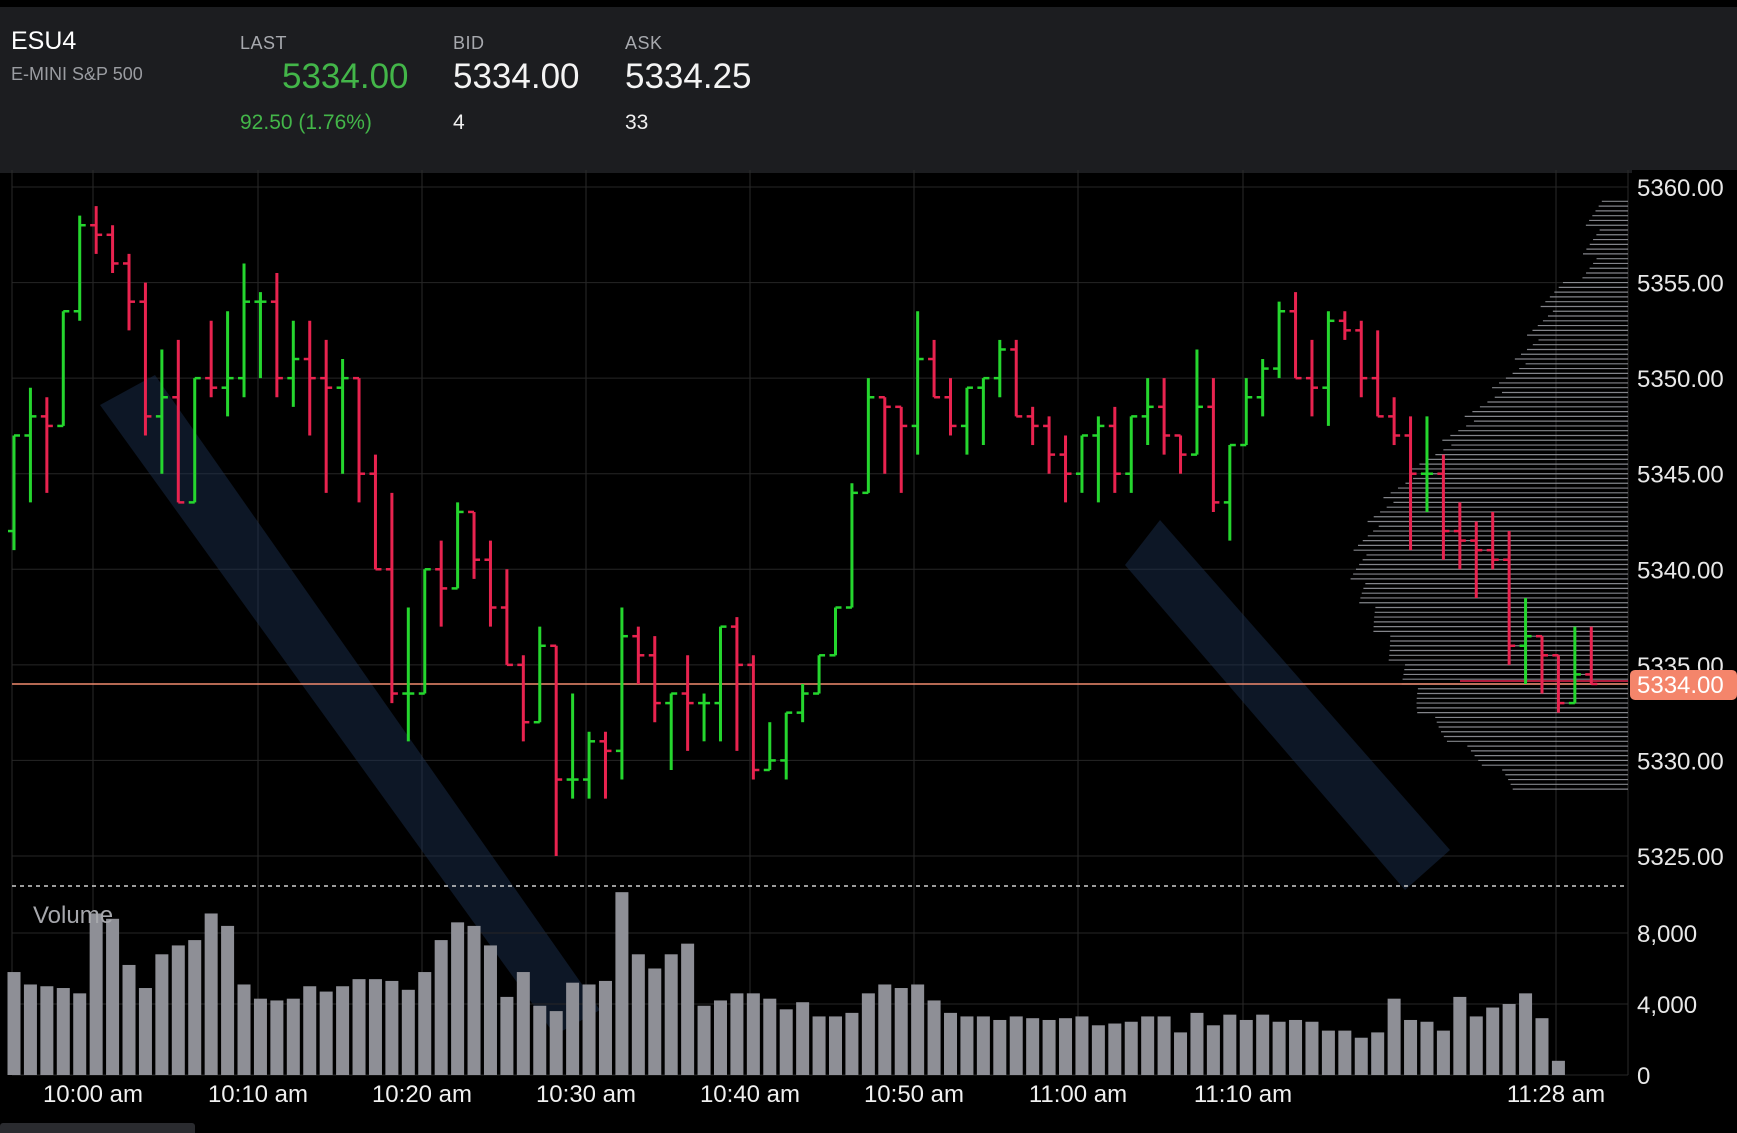 The width and height of the screenshot is (1737, 1133). I want to click on bid-price: 5334.00, so click(516, 76).